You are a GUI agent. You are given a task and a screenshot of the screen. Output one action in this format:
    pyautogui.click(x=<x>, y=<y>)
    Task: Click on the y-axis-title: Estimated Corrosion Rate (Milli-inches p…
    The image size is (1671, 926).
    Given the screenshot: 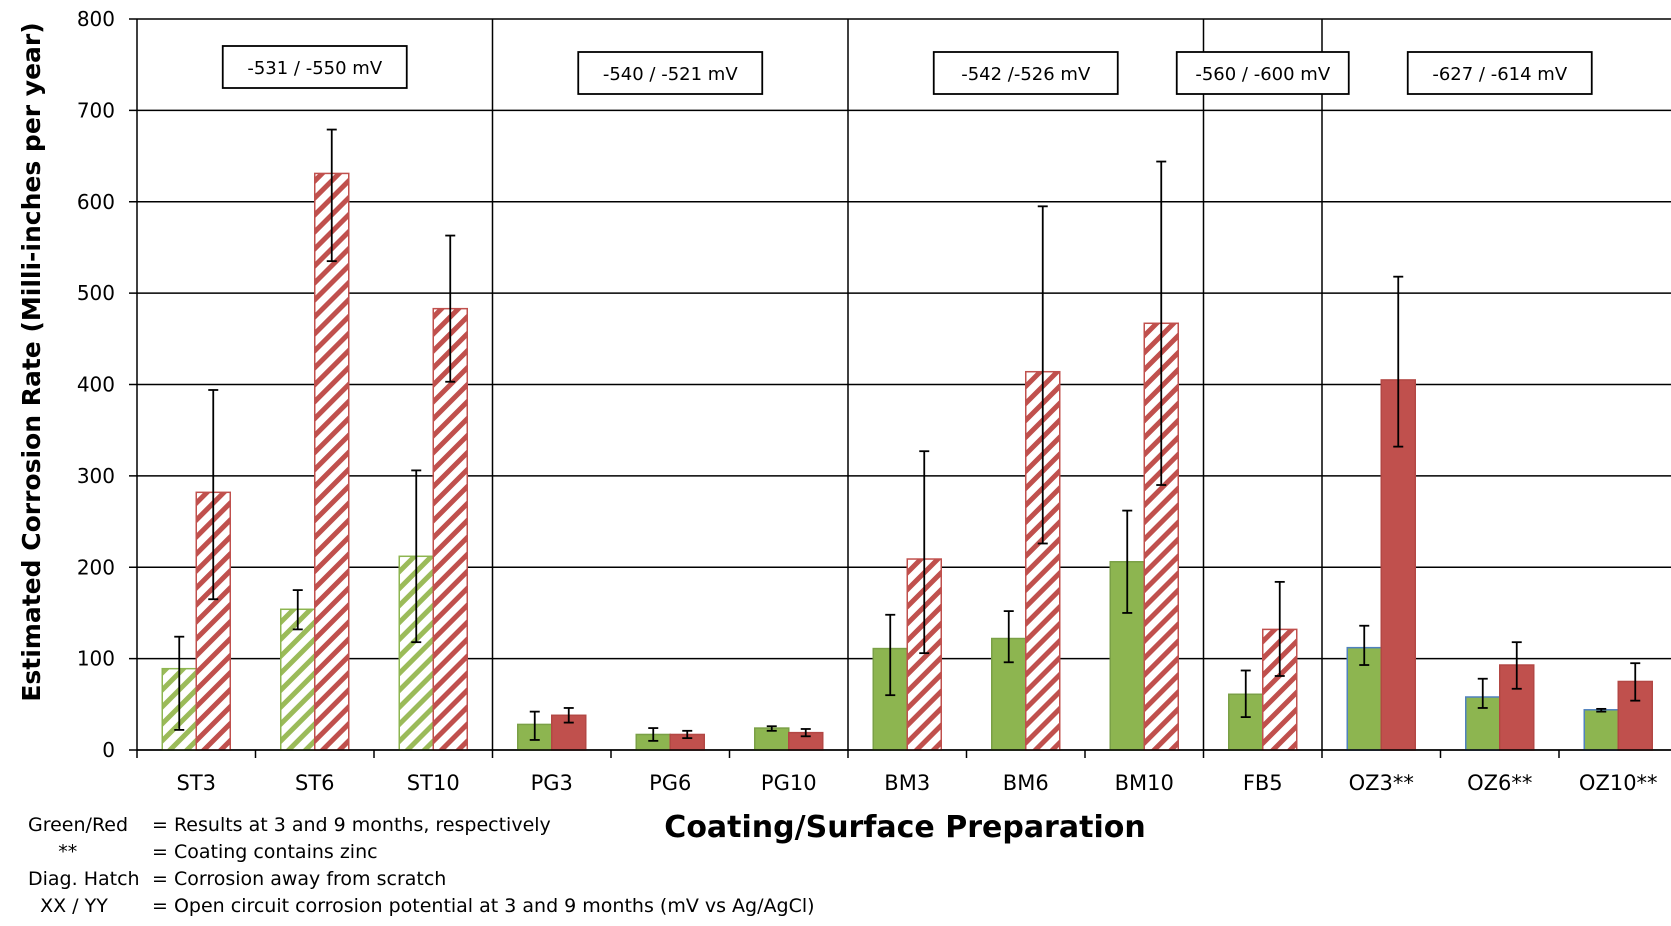 What is the action you would take?
    pyautogui.click(x=31, y=361)
    